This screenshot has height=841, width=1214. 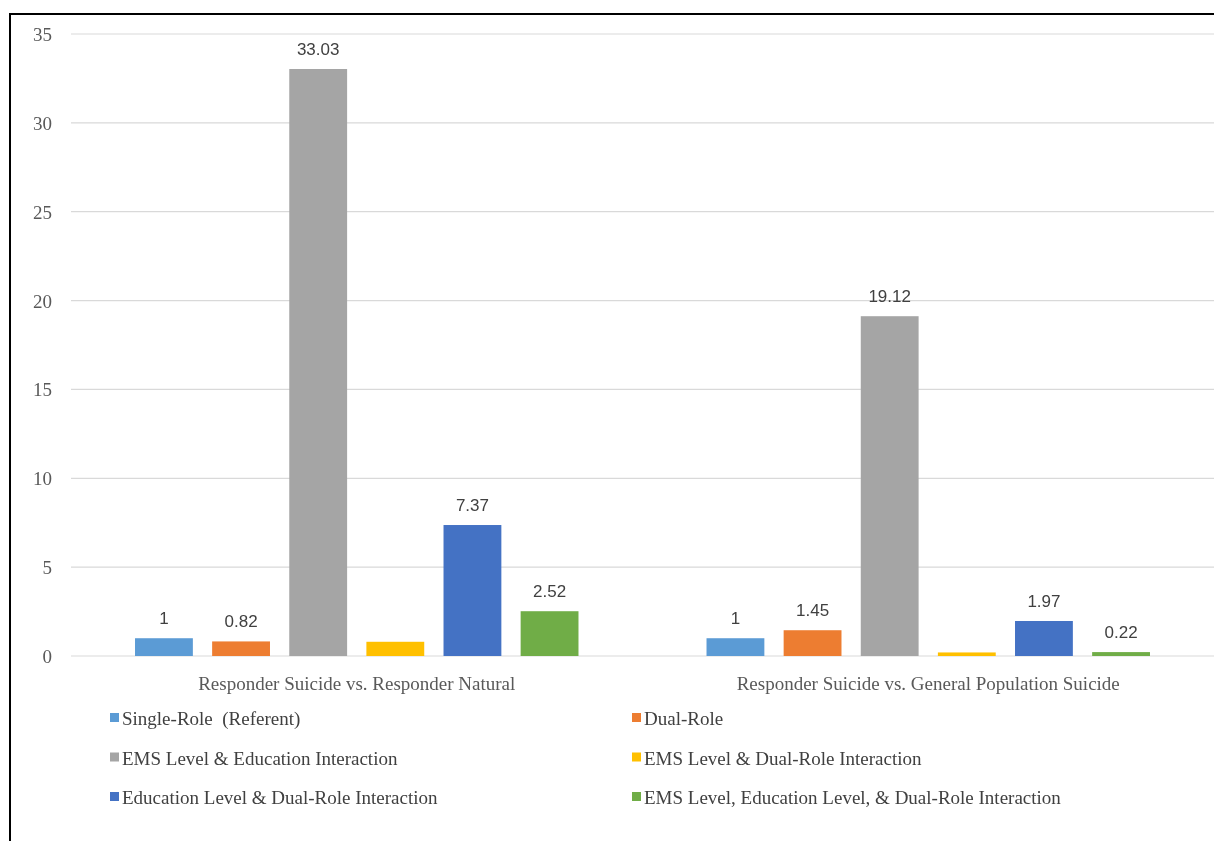 I want to click on legend-label: Single-Role (Referent), so click(x=211, y=718).